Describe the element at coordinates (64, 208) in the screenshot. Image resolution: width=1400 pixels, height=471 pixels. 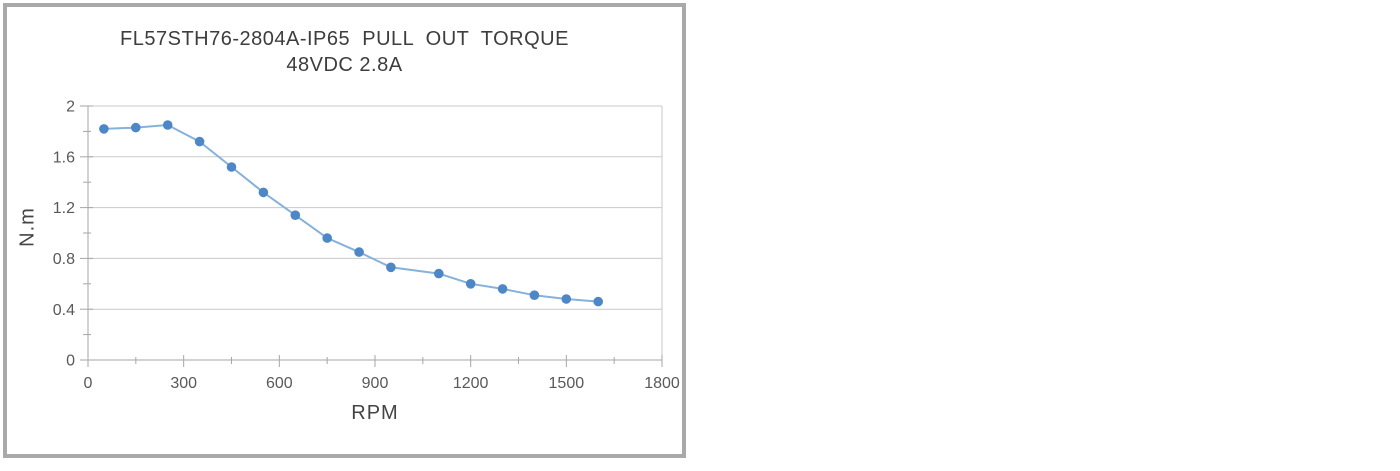
I see `y-tick-label: 1.2` at that location.